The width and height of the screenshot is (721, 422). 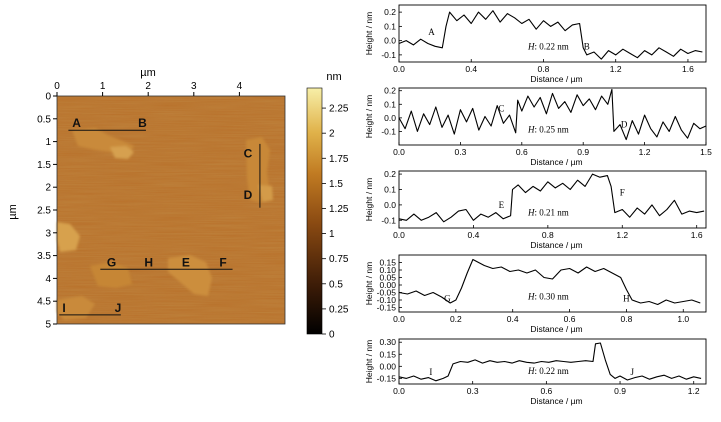 What do you see at coordinates (390, 205) in the screenshot?
I see `profile-y-tick-label: 0.0` at bounding box center [390, 205].